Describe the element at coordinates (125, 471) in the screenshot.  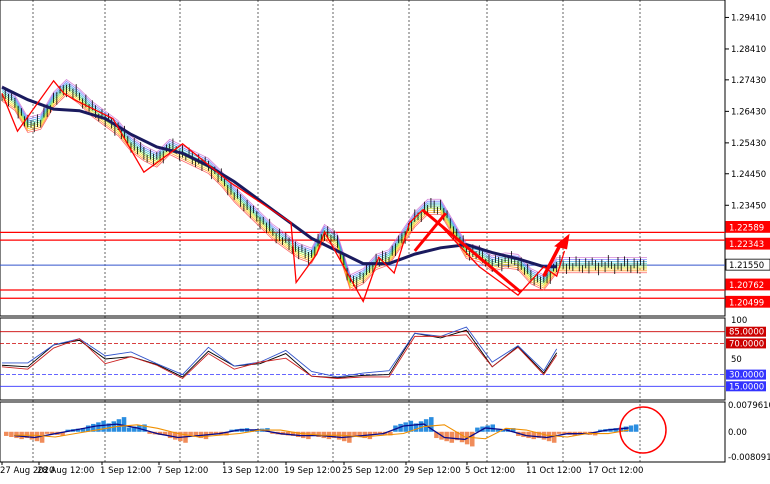
I see `time-axis-label: 1 Sep 12:00` at that location.